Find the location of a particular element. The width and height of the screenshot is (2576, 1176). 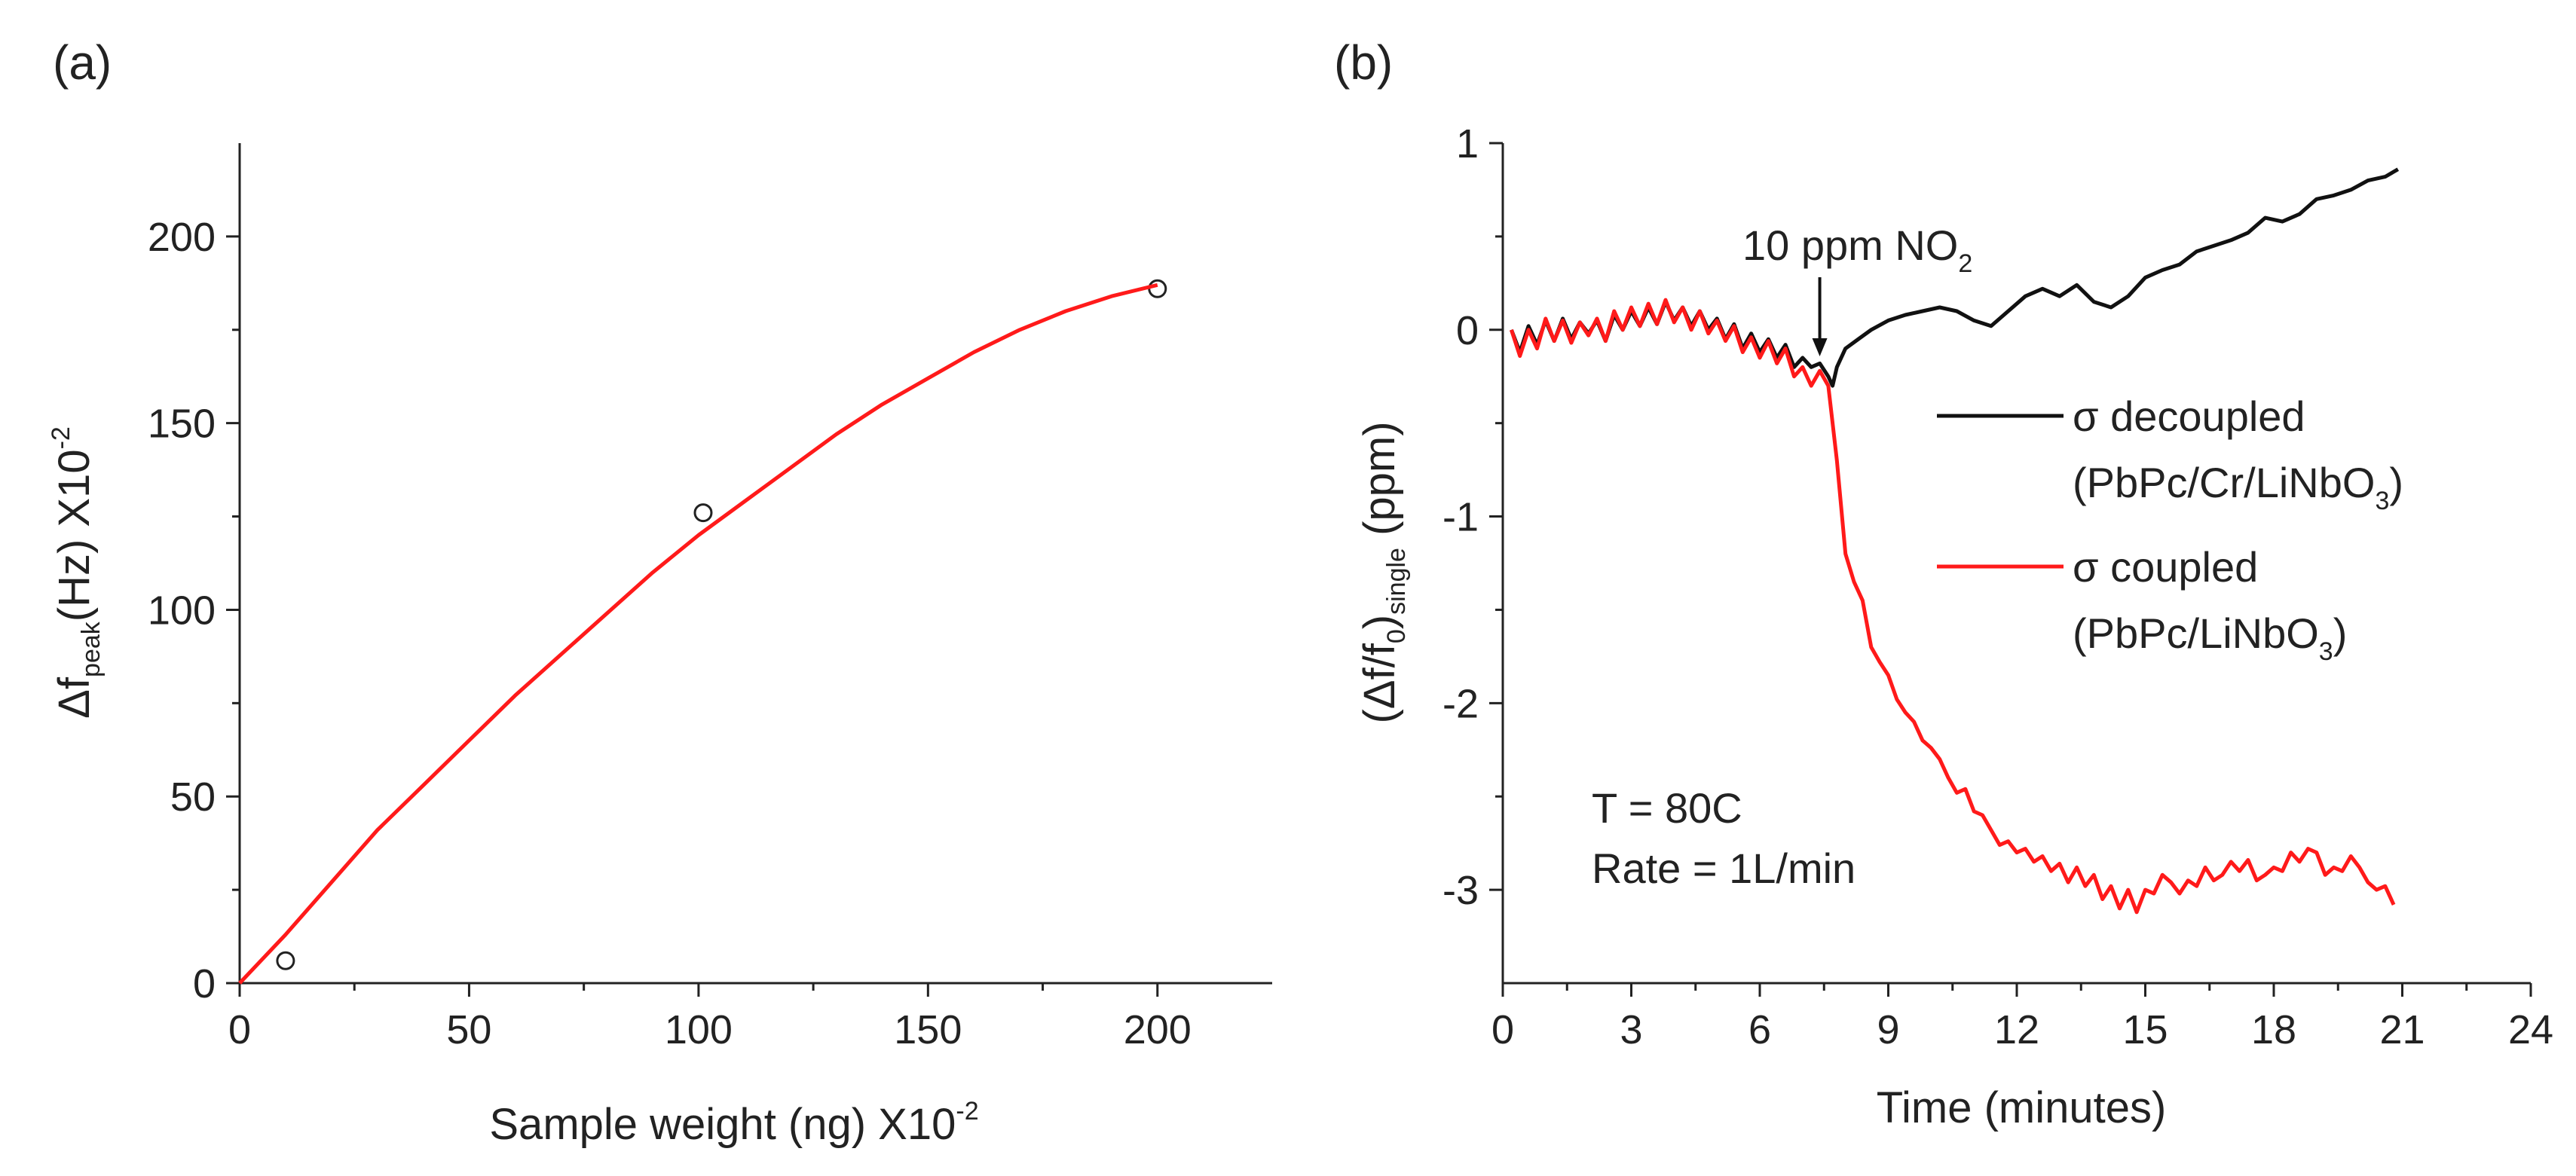

panel-a-label: (a) is located at coordinates (82, 62).